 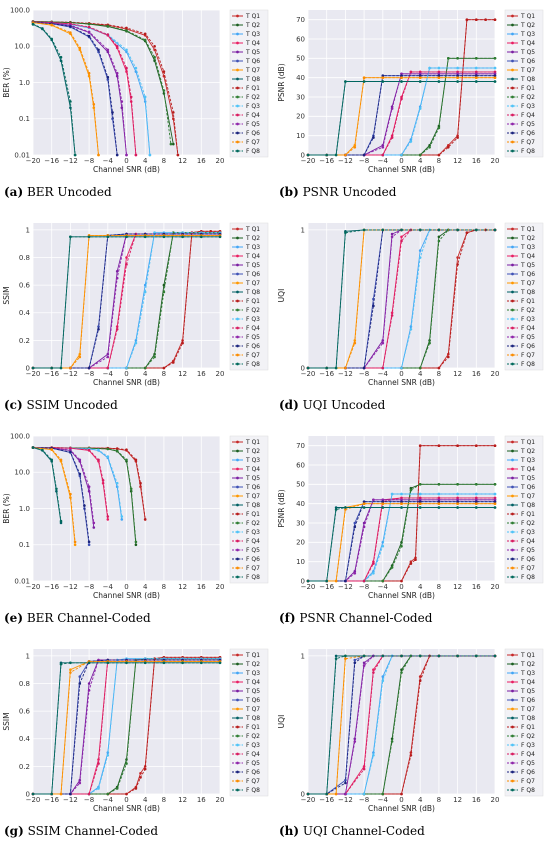 What do you see at coordinates (345, 800) in the screenshot?
I see `x-tick-label: −12` at bounding box center [345, 800].